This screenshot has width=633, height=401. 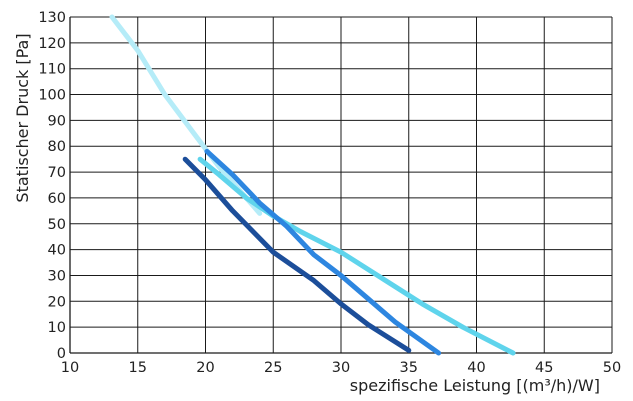 I want to click on x-axis-title: spezifische Leistung [(m³/h)/W], so click(x=475, y=385).